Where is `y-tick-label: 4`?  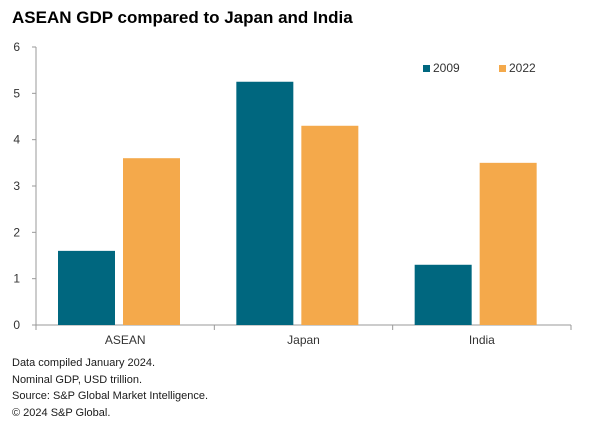
y-tick-label: 4 is located at coordinates (16, 140).